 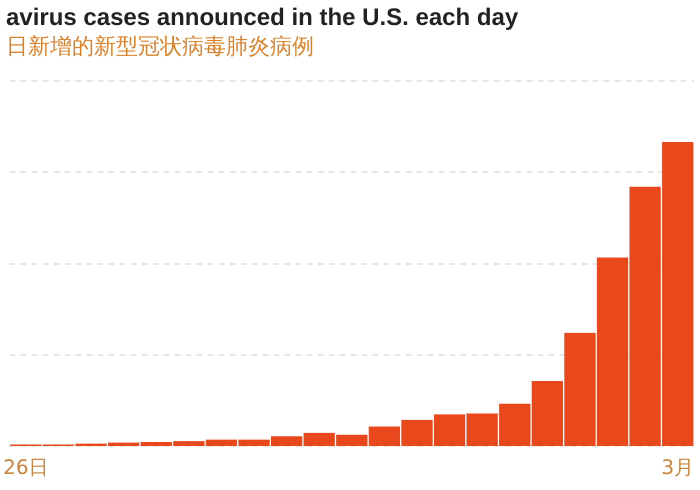 I want to click on chart-subtitle: 日新增的新型冠状病毒肺炎病例, so click(x=160, y=47).